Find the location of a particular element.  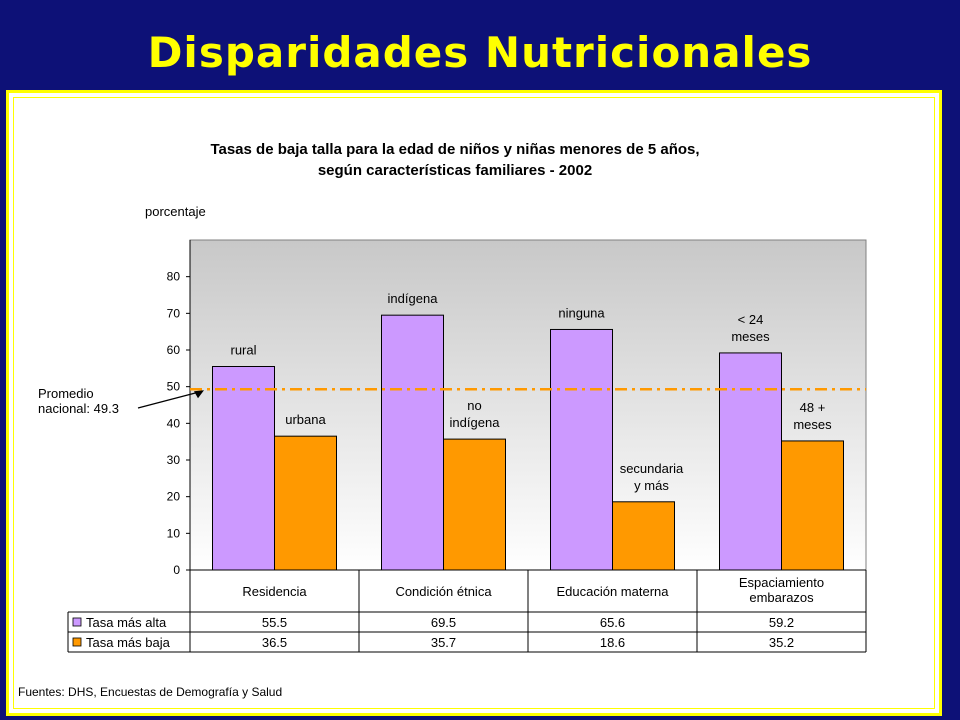

y-tick-label: 0 is located at coordinates (176, 570).